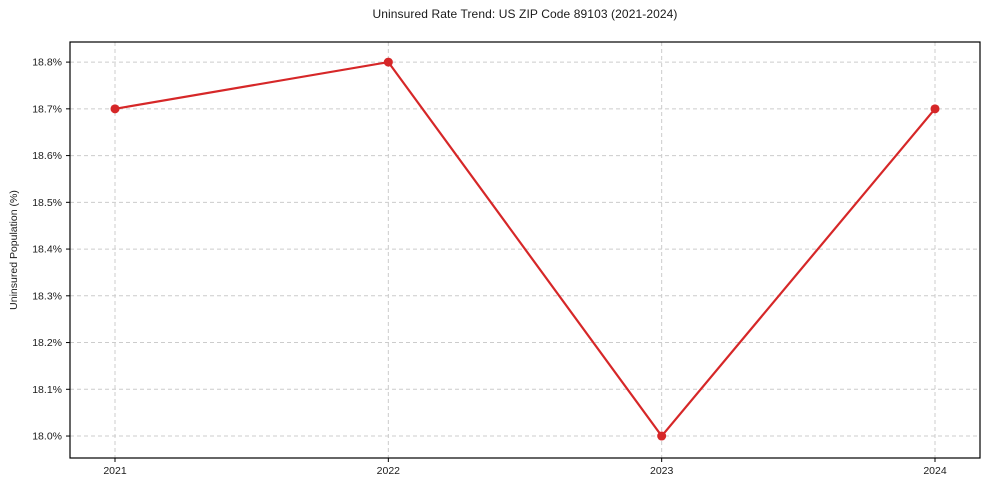 The width and height of the screenshot is (989, 490). I want to click on x-tick-label: 2022, so click(389, 471).